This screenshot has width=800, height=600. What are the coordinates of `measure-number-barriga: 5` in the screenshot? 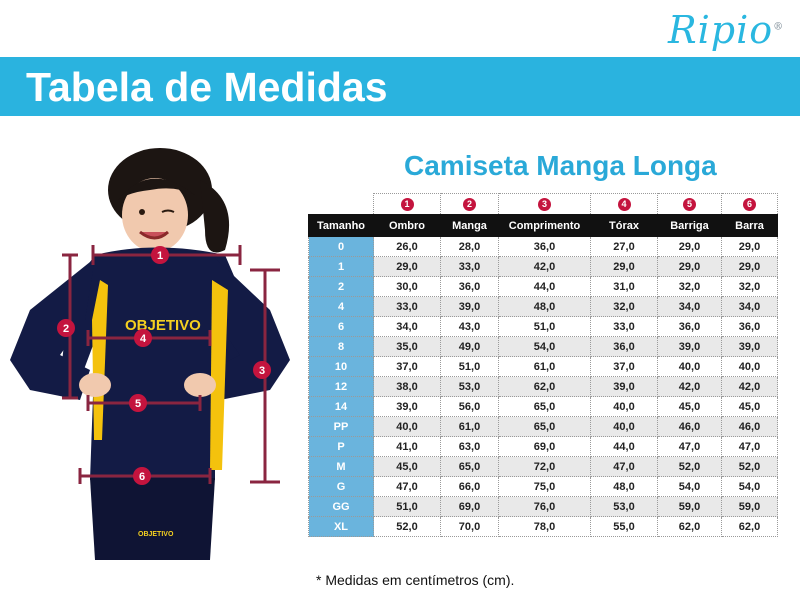 It's located at (689, 204).